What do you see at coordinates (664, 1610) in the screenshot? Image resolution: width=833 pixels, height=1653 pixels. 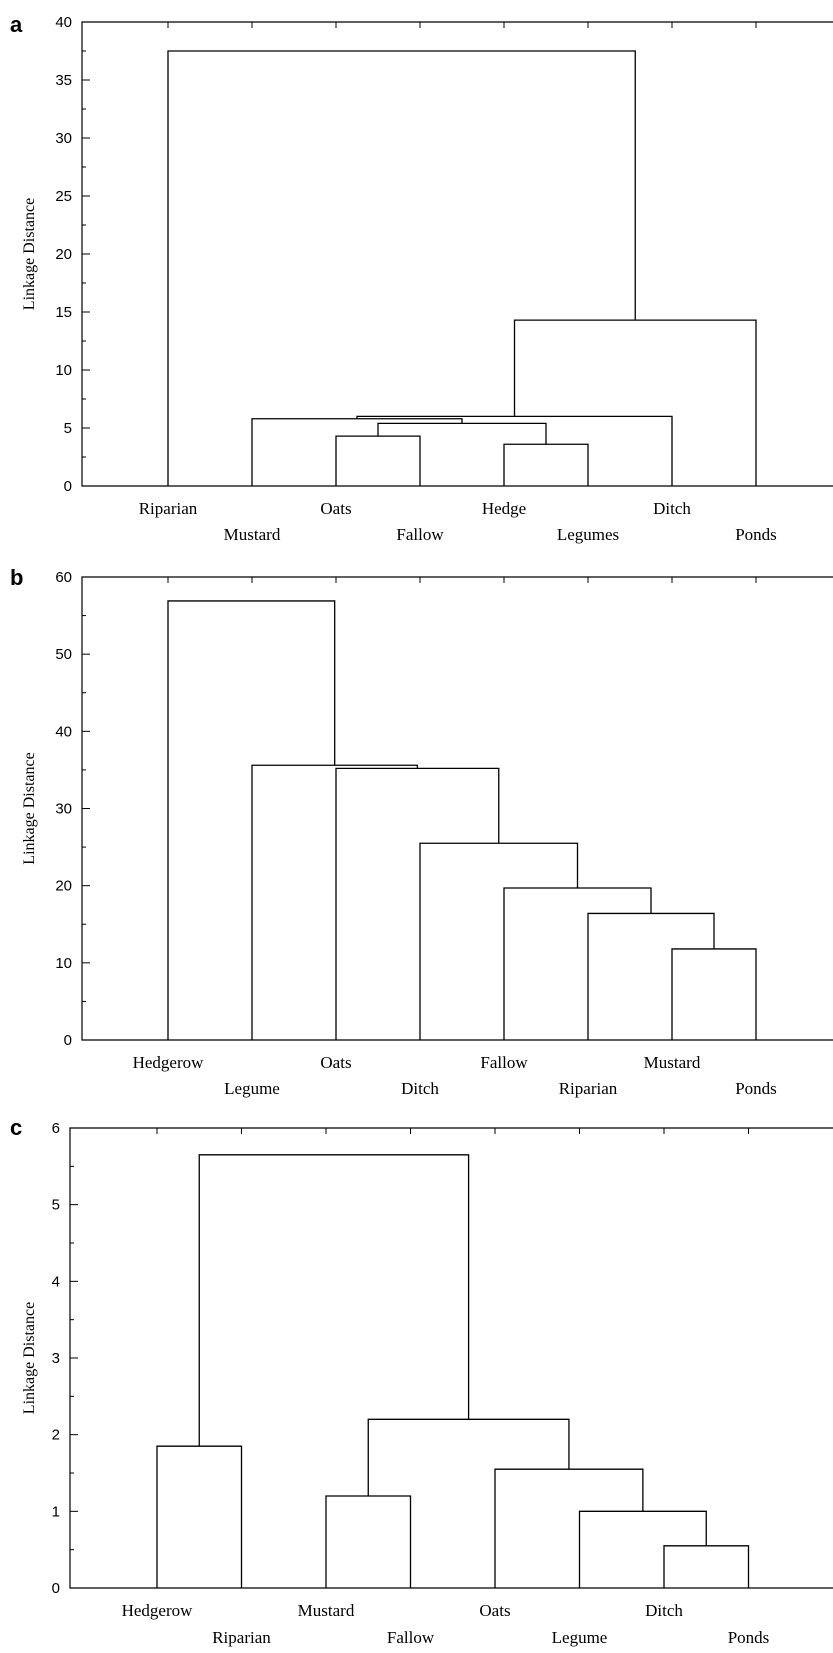 I see `panel-c-leaf-label-ditch: Ditch` at bounding box center [664, 1610].